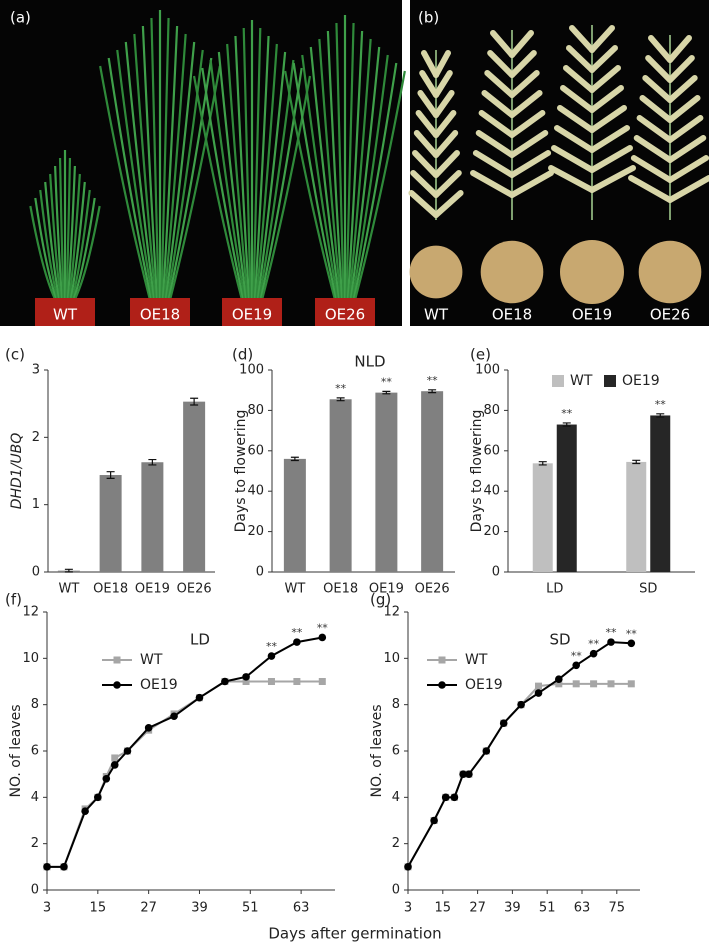 This screenshot has width=709, height=946. Describe the element at coordinates (477, 471) in the screenshot. I see `y-axis-label: Days to flowering` at that location.